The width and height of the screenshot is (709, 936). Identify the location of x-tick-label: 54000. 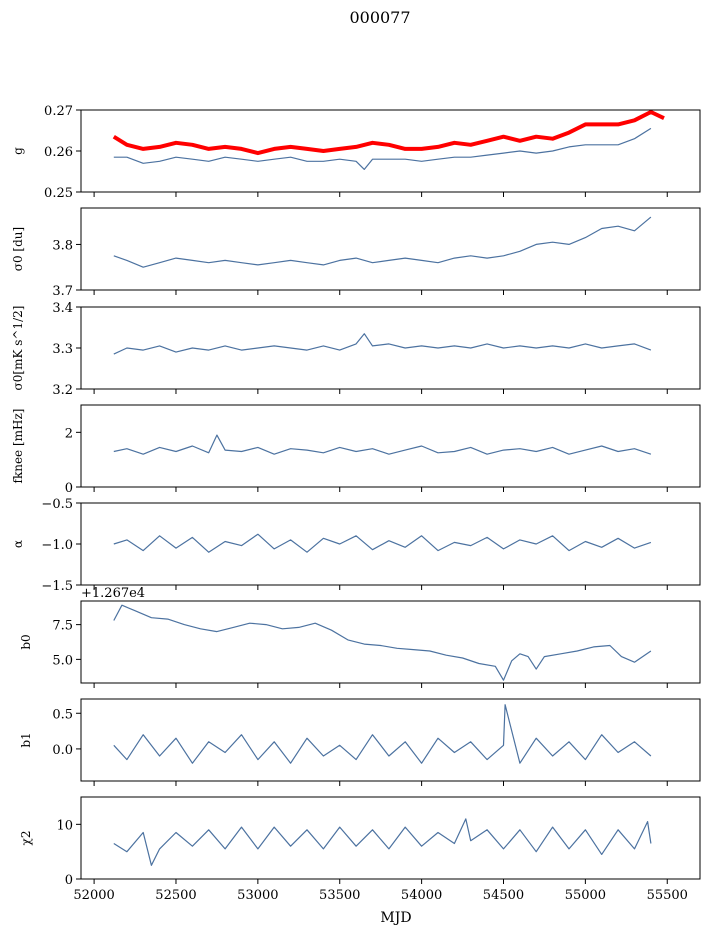
(421, 895).